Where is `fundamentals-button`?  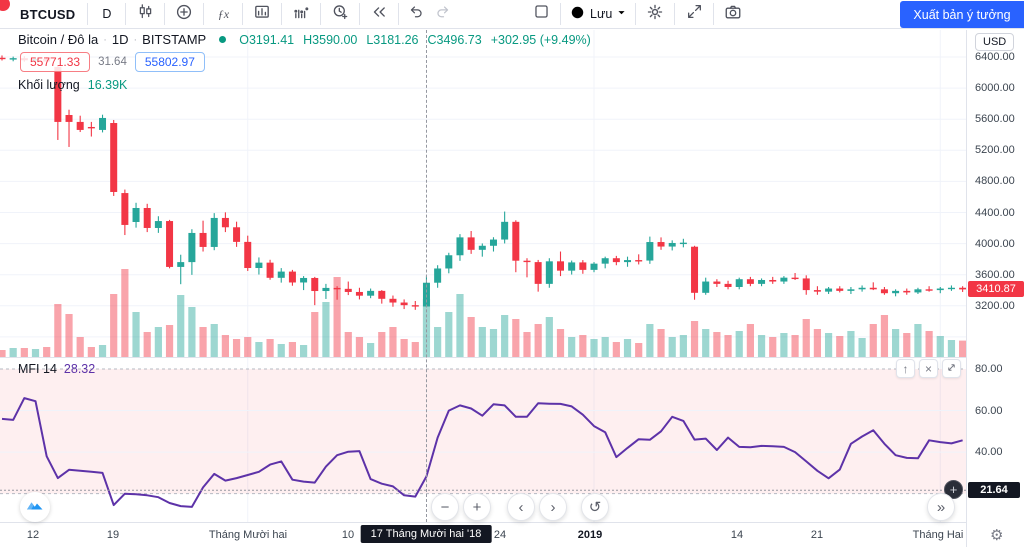
fundamentals-button is located at coordinates (301, 14).